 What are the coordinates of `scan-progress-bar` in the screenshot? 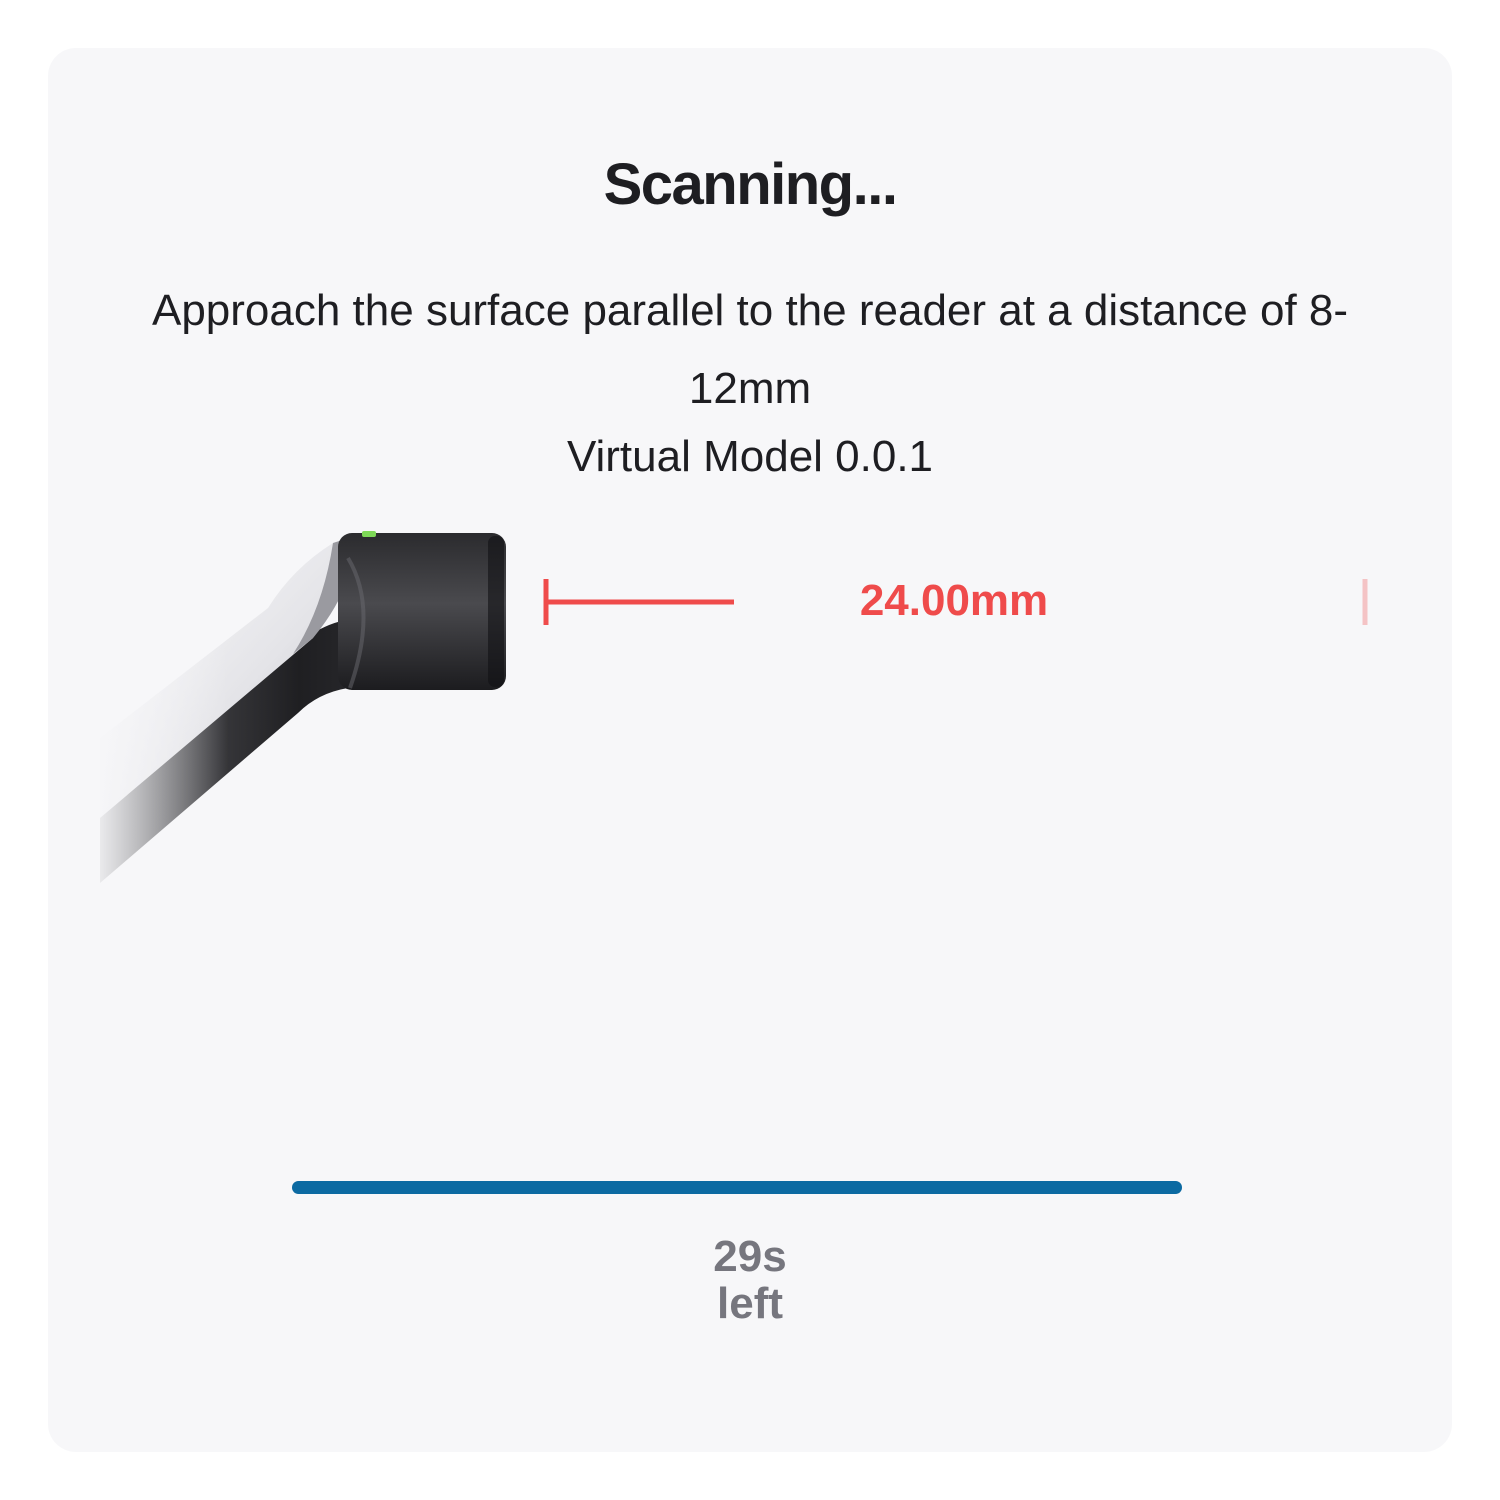 It's located at (737, 1187).